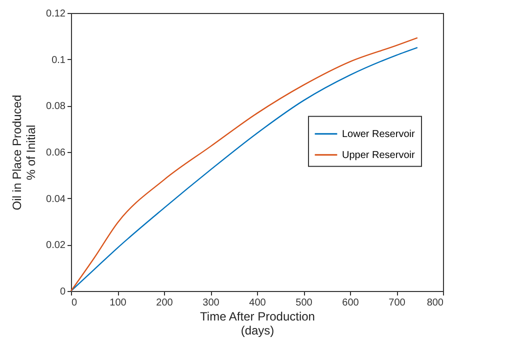 This screenshot has width=506, height=346. What do you see at coordinates (75, 303) in the screenshot?
I see `x-tick-label: 0` at bounding box center [75, 303].